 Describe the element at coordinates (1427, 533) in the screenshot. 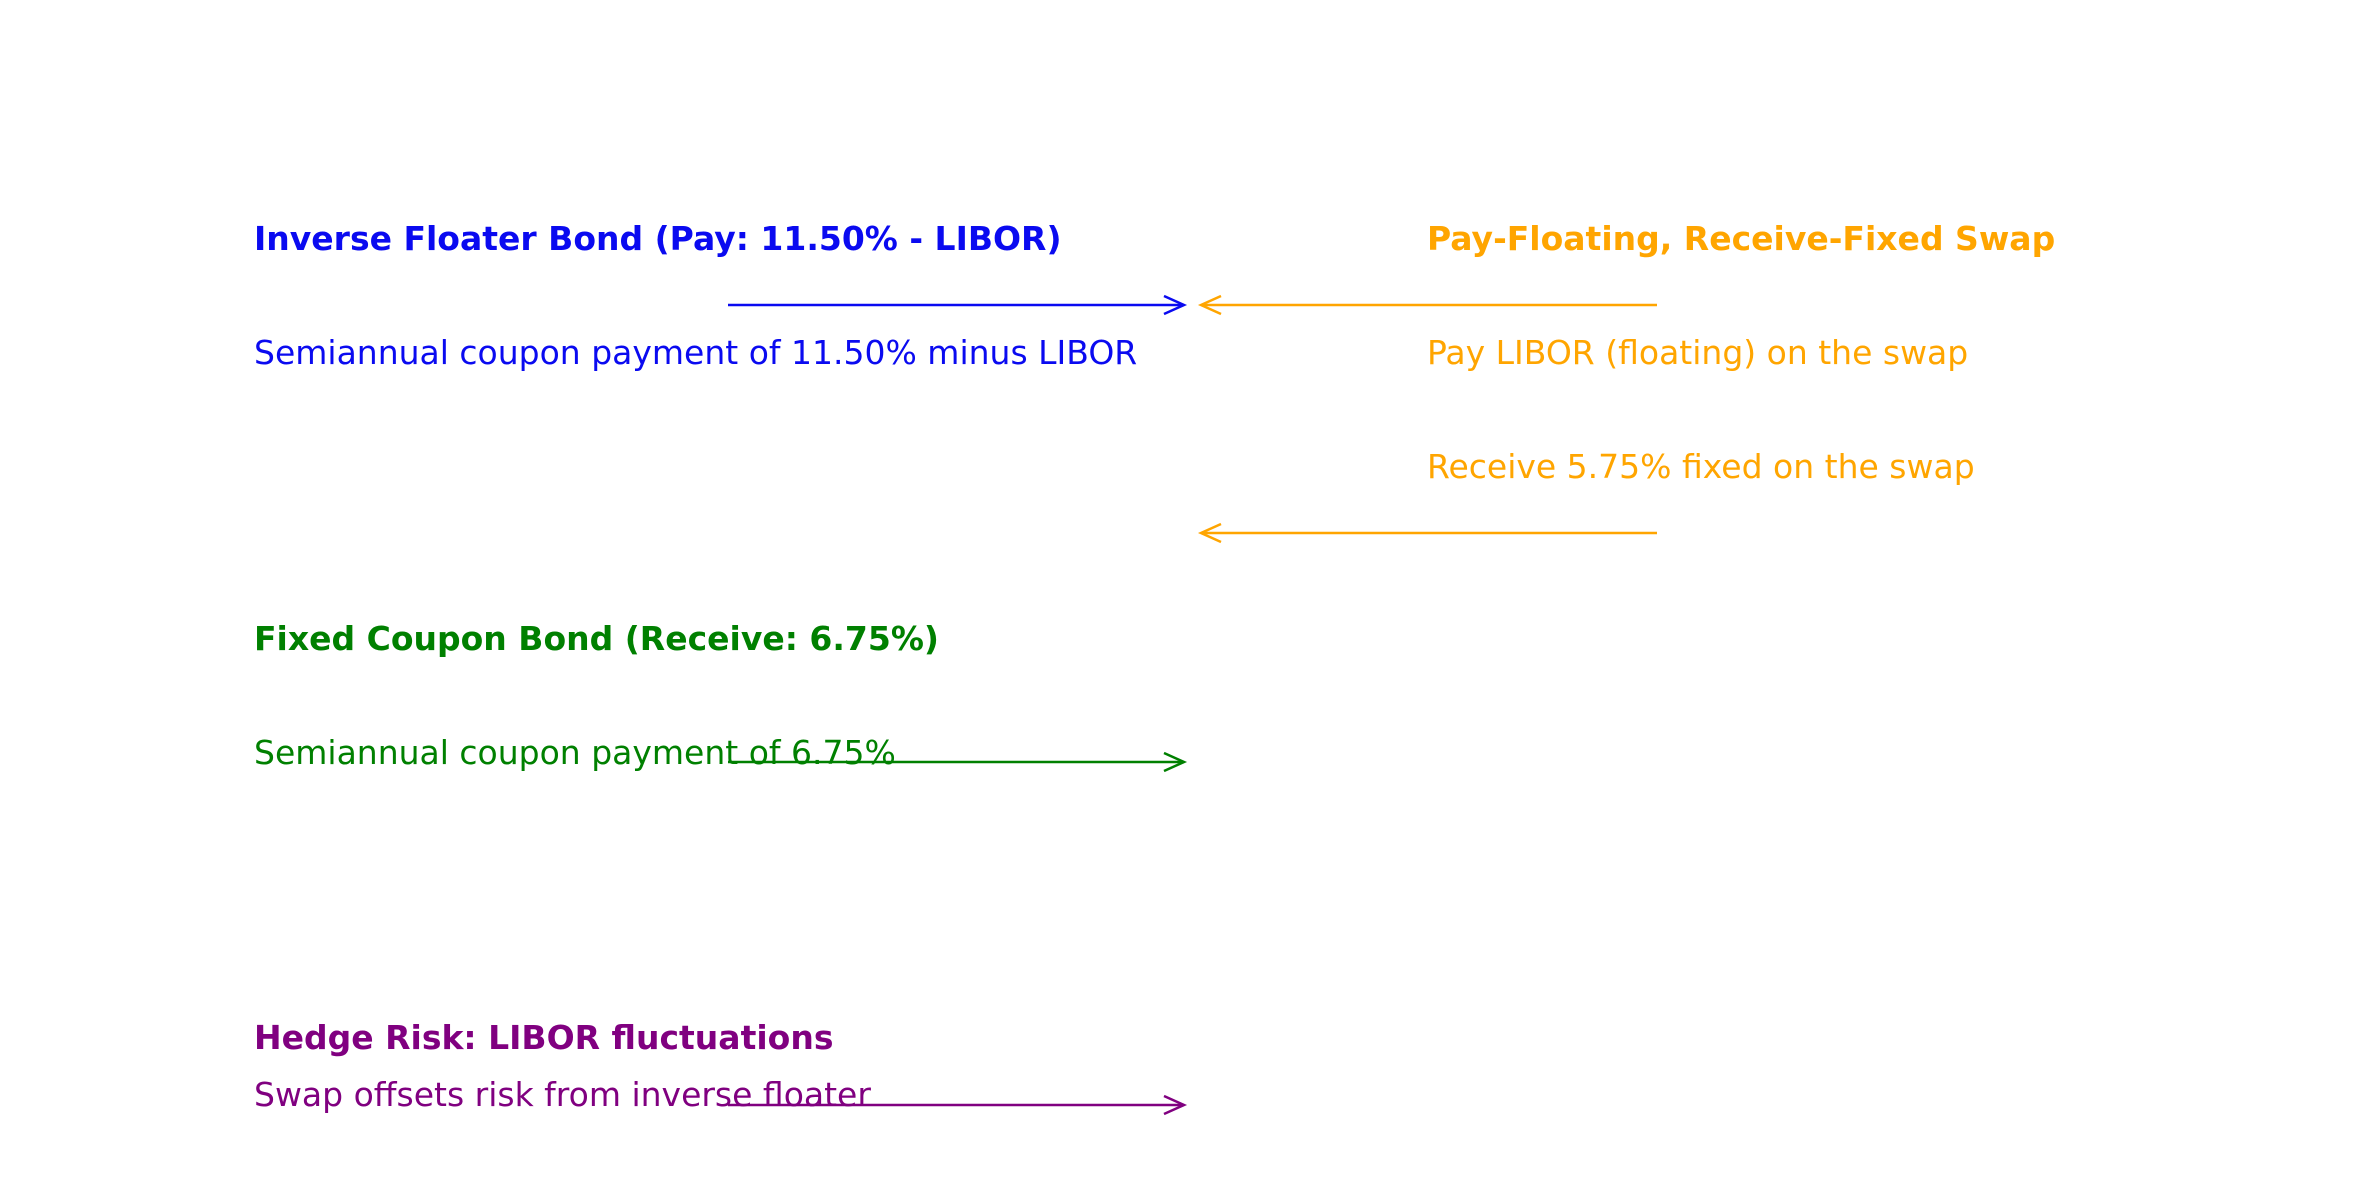

I see `swap-receive-arrow` at that location.